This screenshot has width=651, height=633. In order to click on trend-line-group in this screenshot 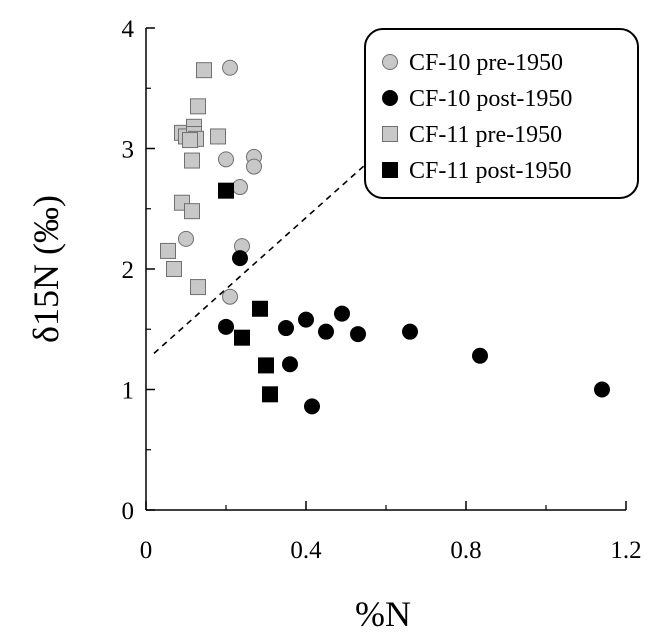, I will do `click(264, 255)`.